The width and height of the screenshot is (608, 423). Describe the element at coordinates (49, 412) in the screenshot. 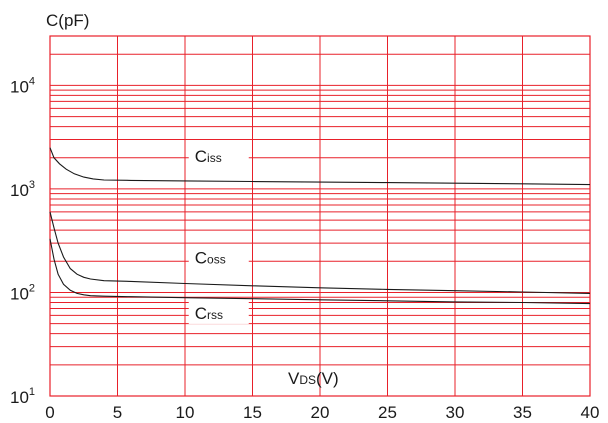

I see `x-tick-label: 0` at that location.